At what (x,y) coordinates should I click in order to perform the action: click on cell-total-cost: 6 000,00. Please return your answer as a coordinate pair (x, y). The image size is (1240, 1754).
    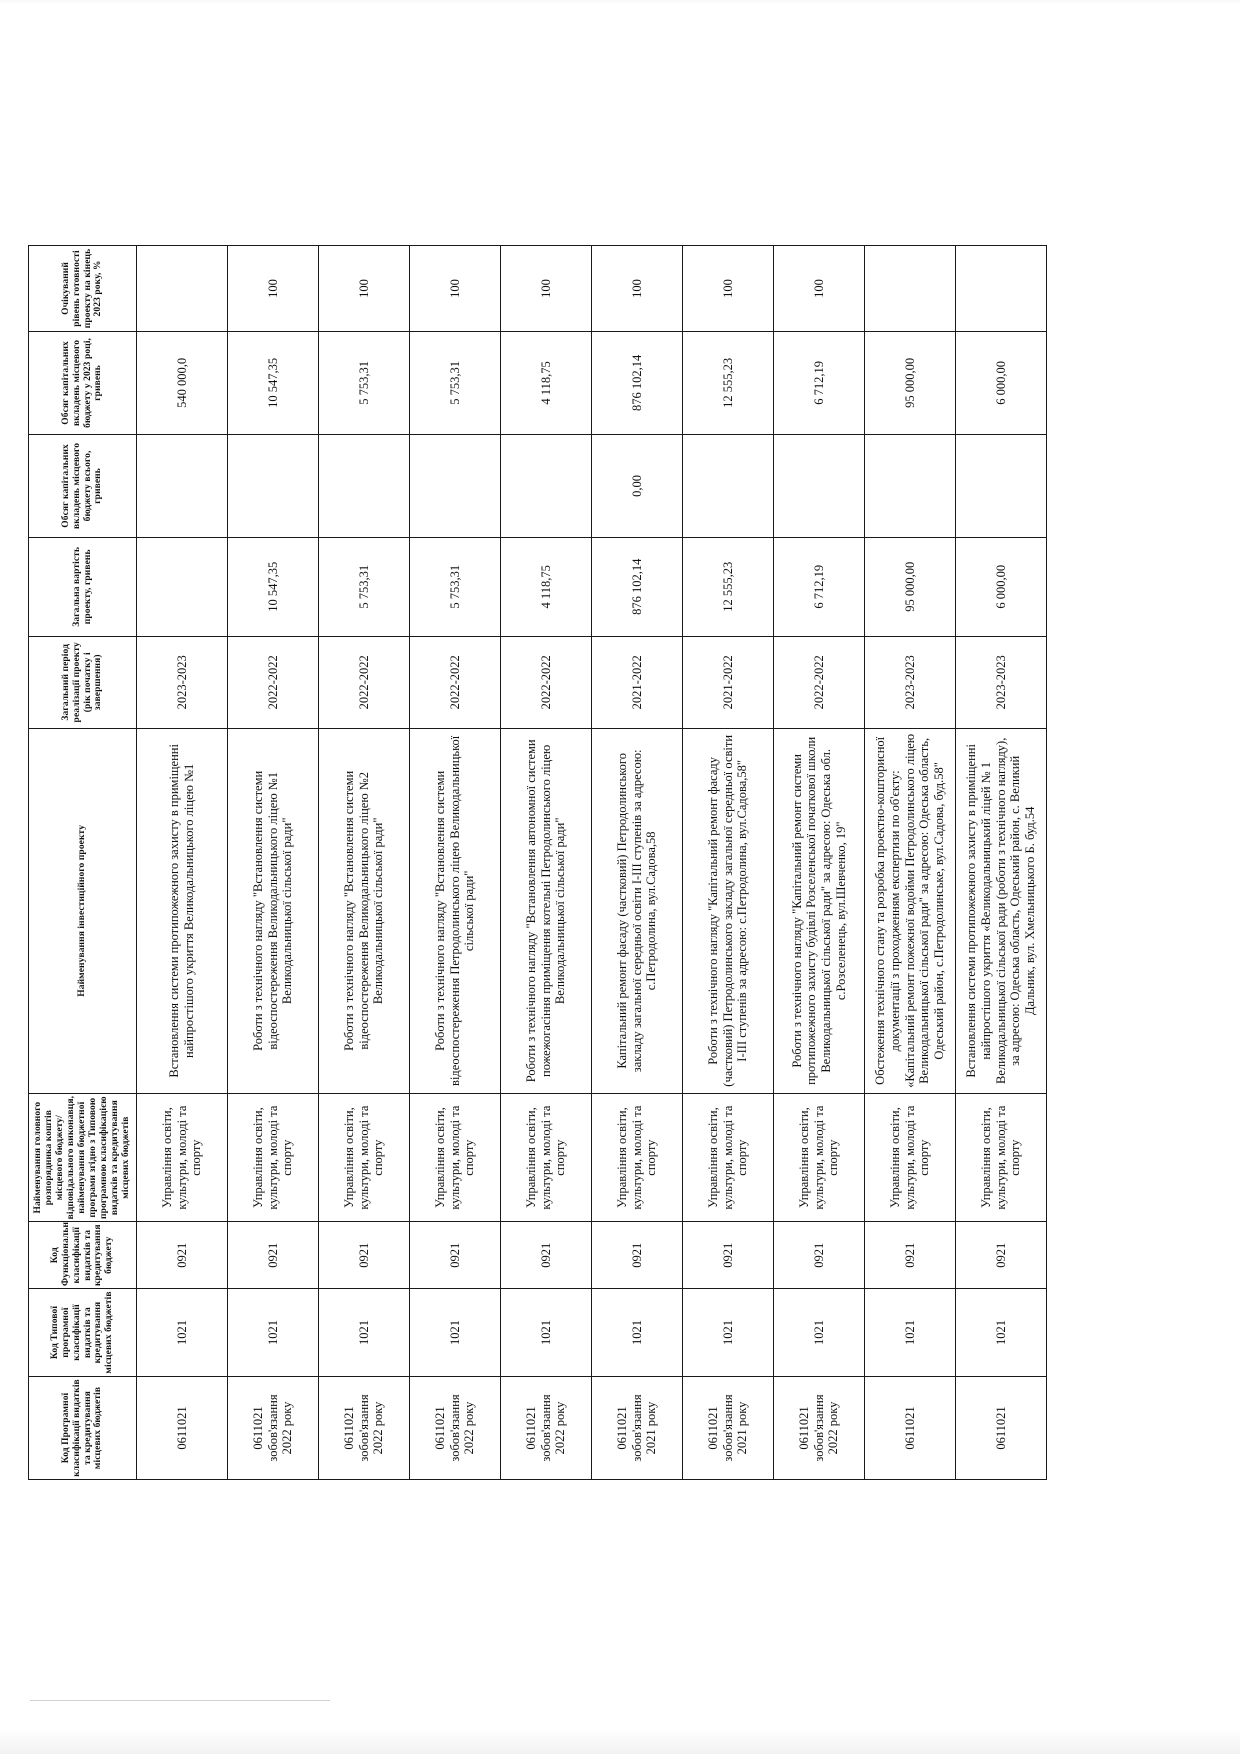
    Looking at the image, I should click on (1001, 587).